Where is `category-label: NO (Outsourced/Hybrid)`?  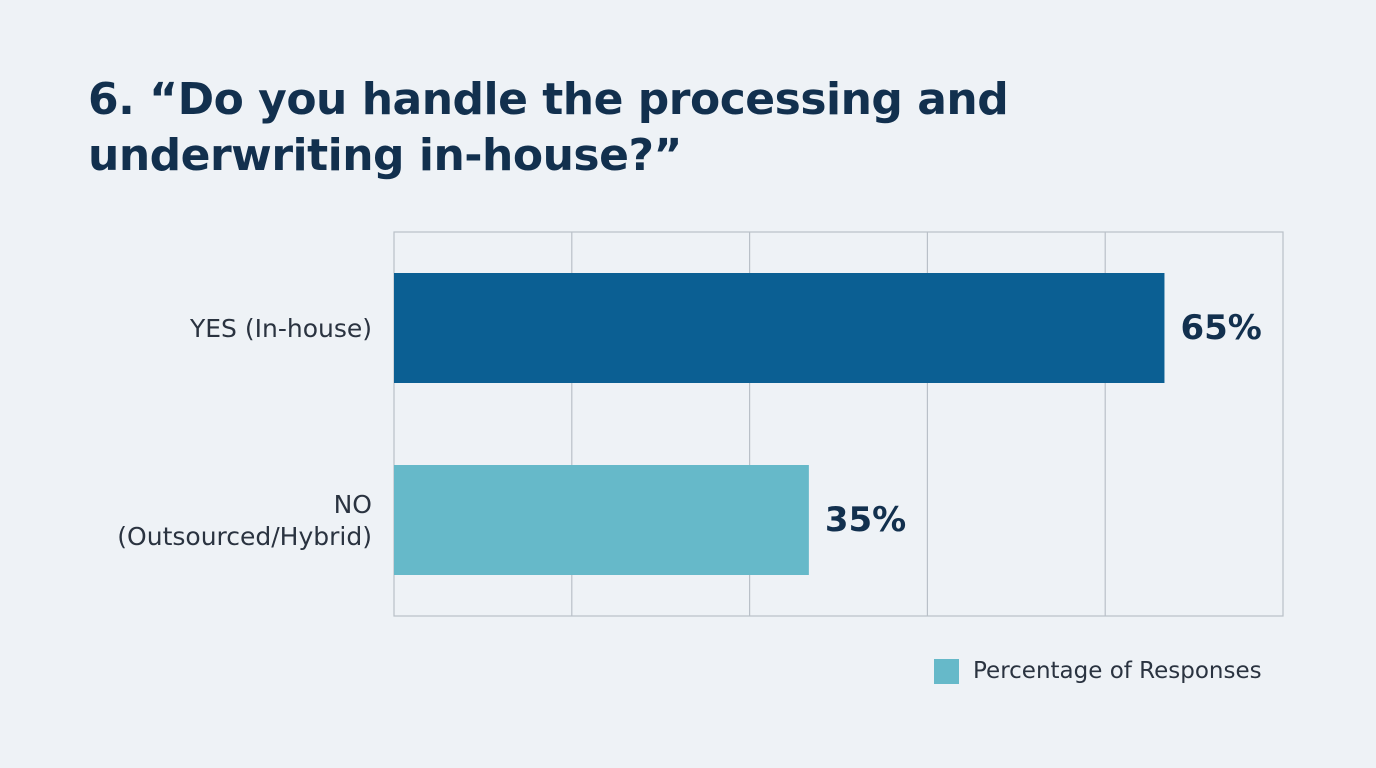
category-label: NO (Outsourced/Hybrid) is located at coordinates (244, 520).